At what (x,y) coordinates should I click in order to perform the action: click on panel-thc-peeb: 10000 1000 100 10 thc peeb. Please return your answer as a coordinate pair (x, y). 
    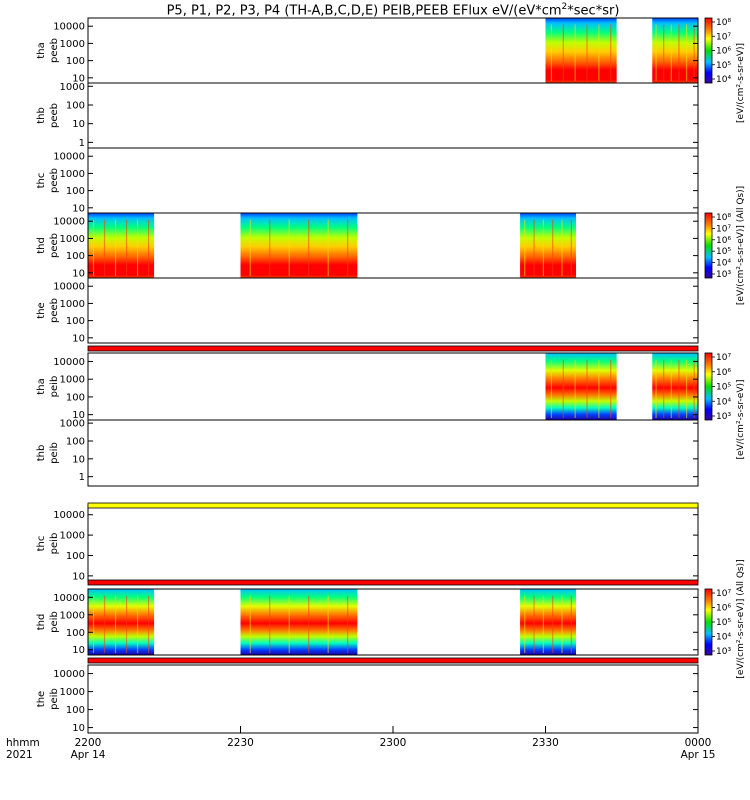
    Looking at the image, I should click on (367, 180).